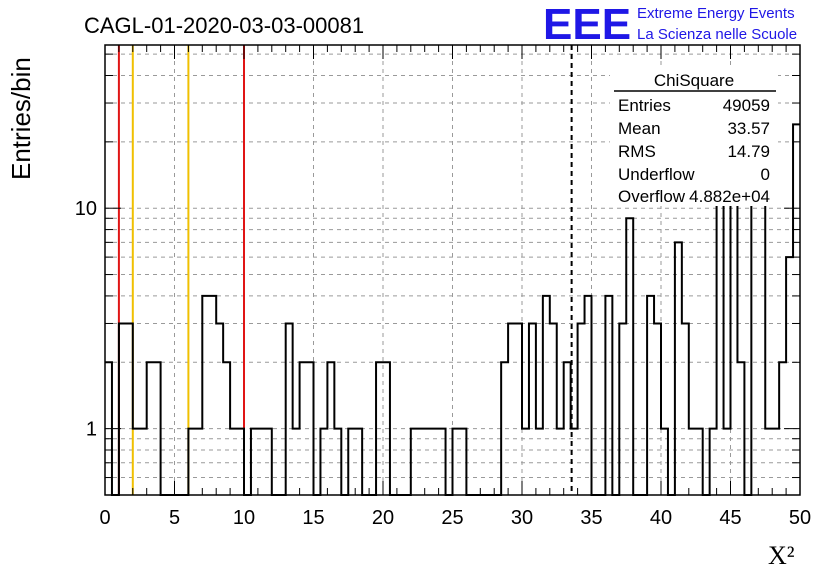 This screenshot has width=836, height=572. Describe the element at coordinates (716, 13) in the screenshot. I see `brand-line-1: Extreme Energy Events` at that location.